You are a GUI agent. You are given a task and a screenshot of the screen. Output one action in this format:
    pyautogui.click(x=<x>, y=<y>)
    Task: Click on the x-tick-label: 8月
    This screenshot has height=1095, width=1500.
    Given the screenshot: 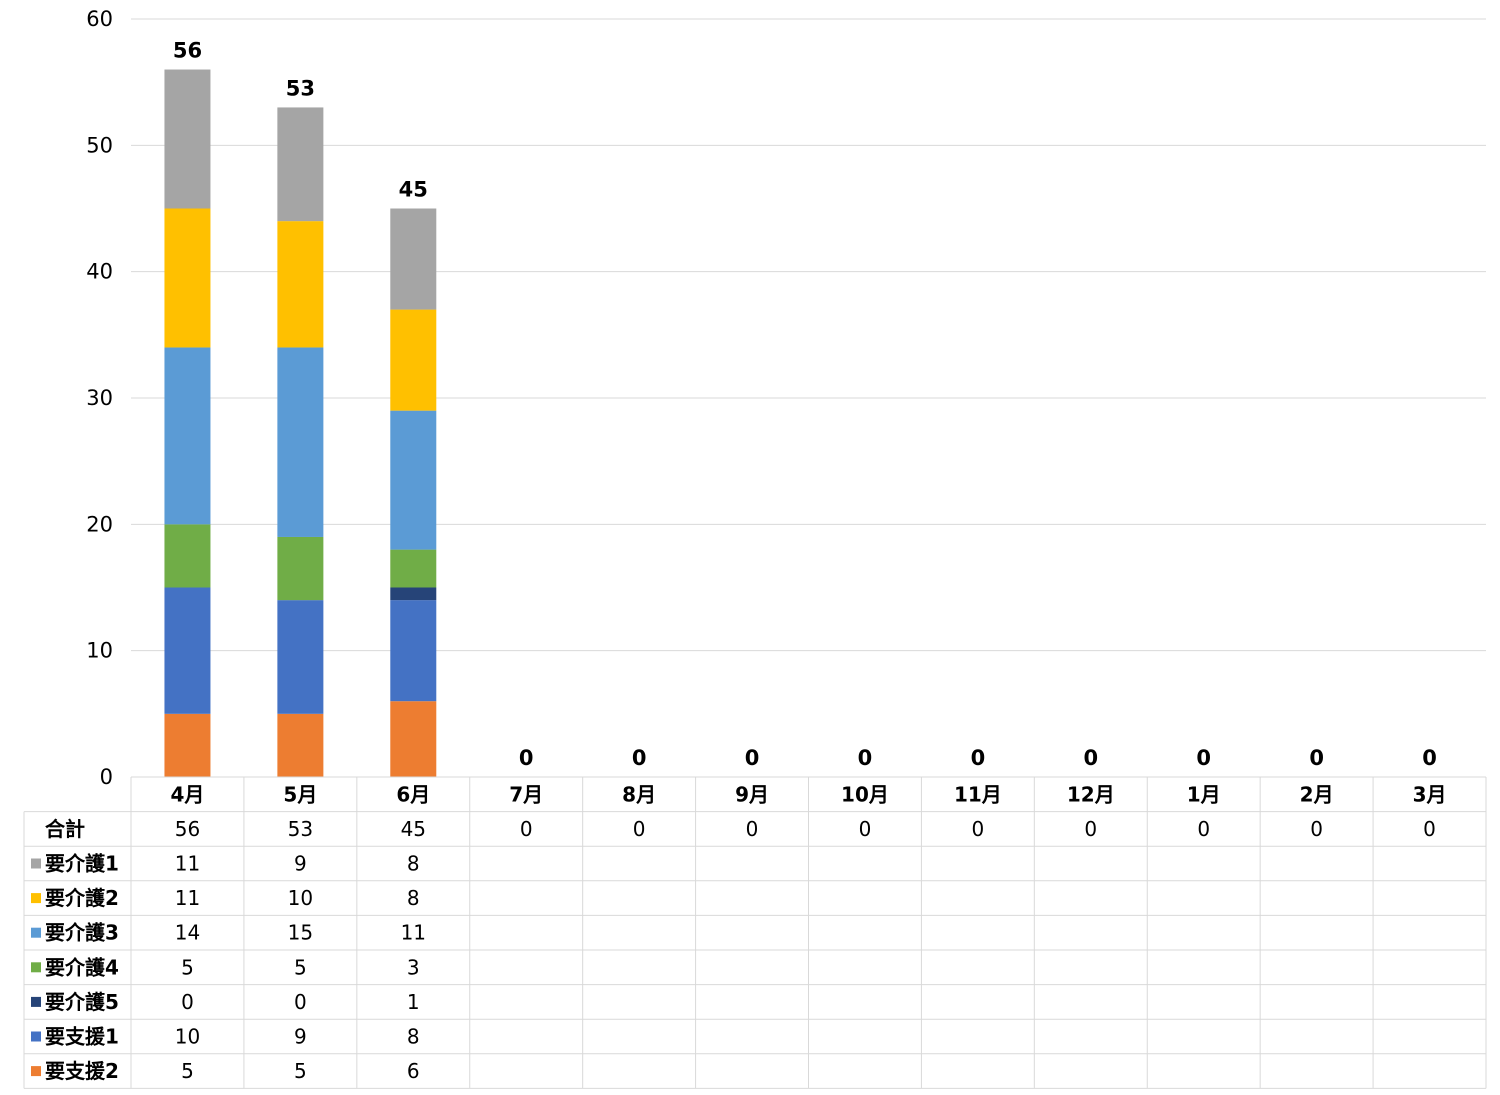 What is the action you would take?
    pyautogui.click(x=639, y=794)
    